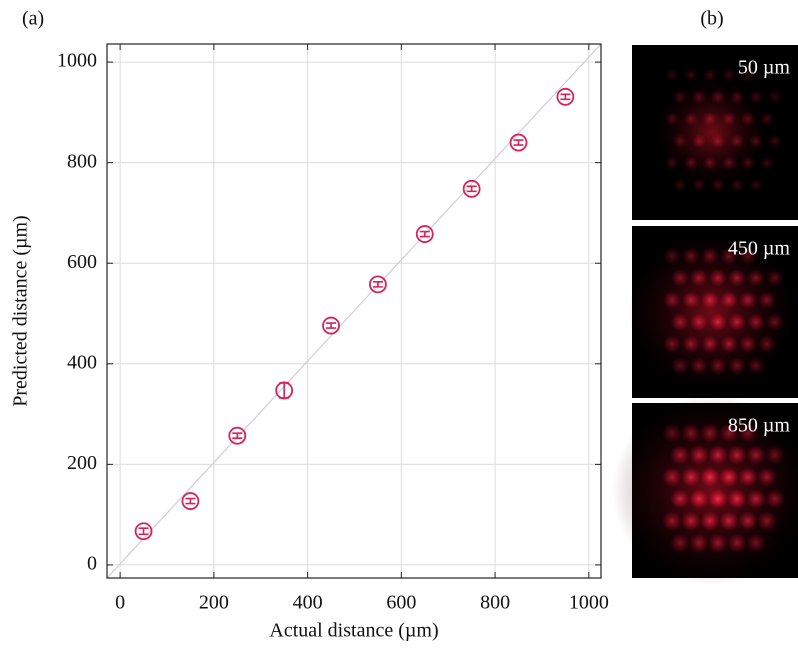  What do you see at coordinates (711, 19) in the screenshot?
I see `panel-label: (b)` at bounding box center [711, 19].